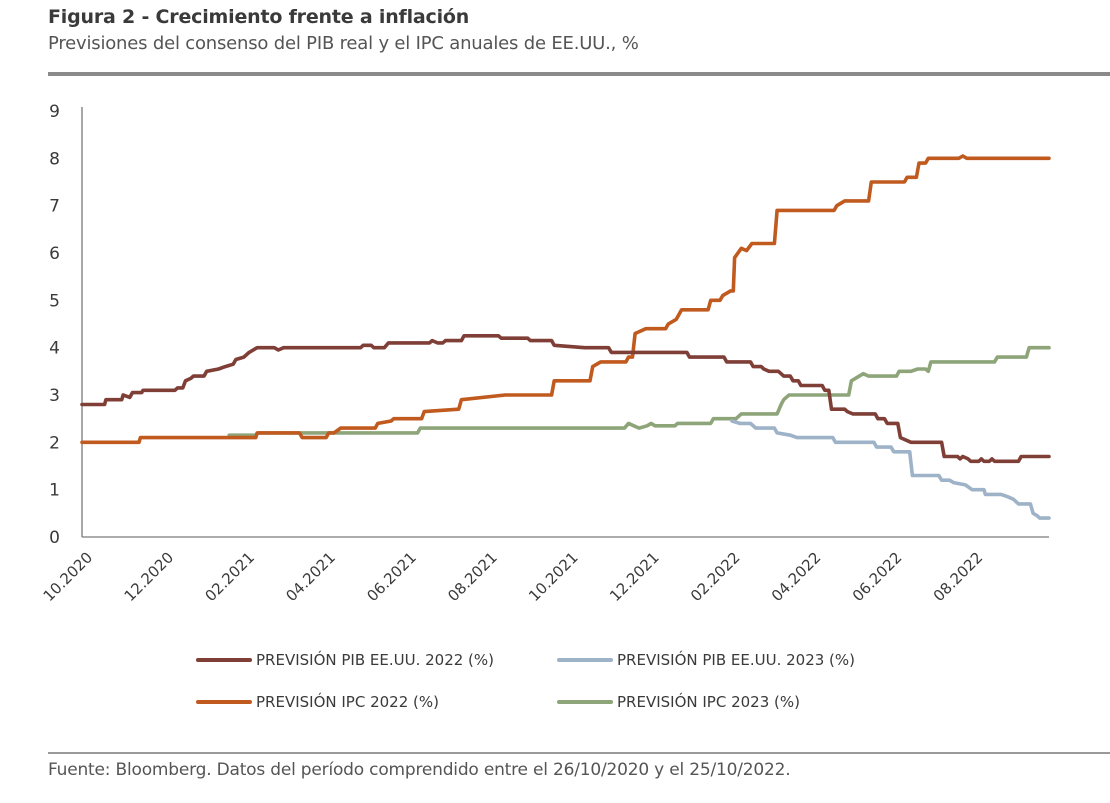 Image resolution: width=1110 pixels, height=803 pixels. What do you see at coordinates (877, 577) in the screenshot?
I see `x-tick-label: 06.2022` at bounding box center [877, 577].